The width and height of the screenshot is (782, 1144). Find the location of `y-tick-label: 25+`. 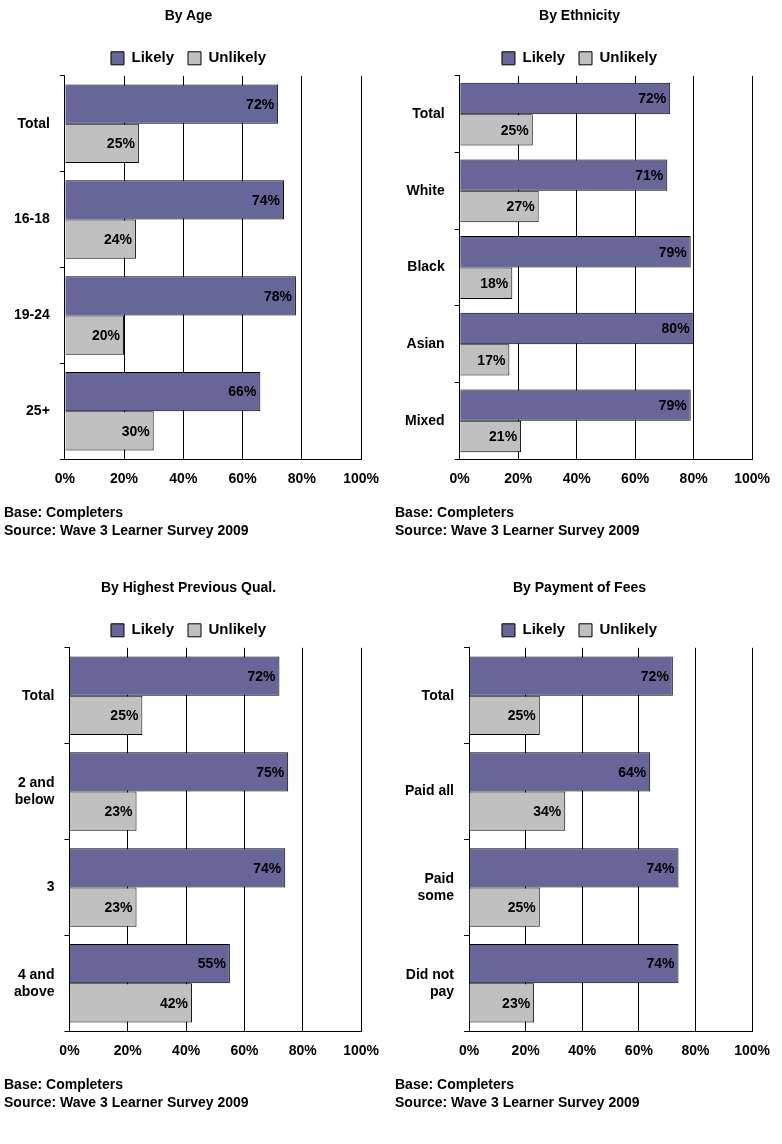

y-tick-label: 25+ is located at coordinates (38, 410).